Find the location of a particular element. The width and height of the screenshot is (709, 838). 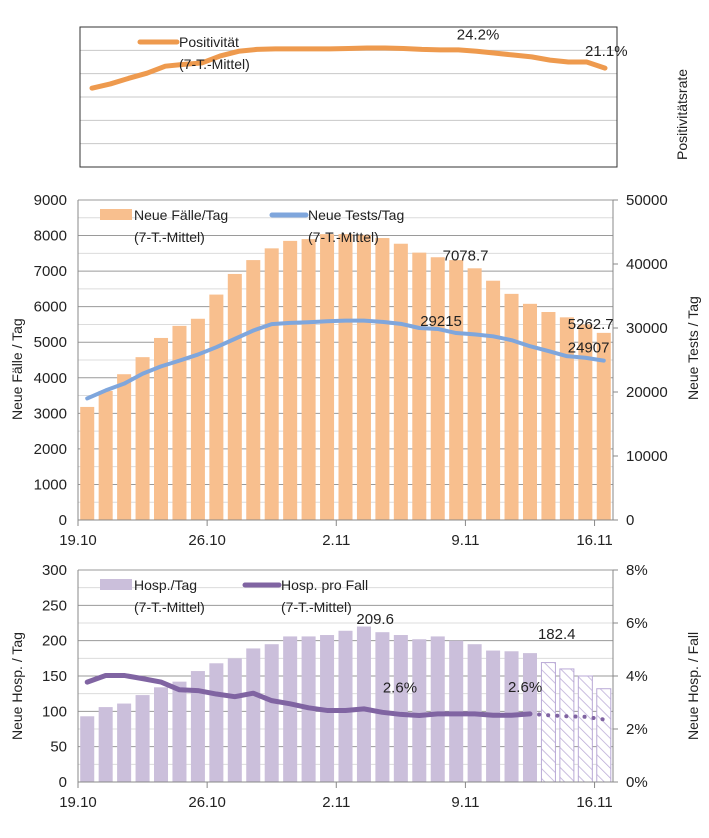

y-axis-title-right: Neue Hosp. / Fall is located at coordinates (693, 686).